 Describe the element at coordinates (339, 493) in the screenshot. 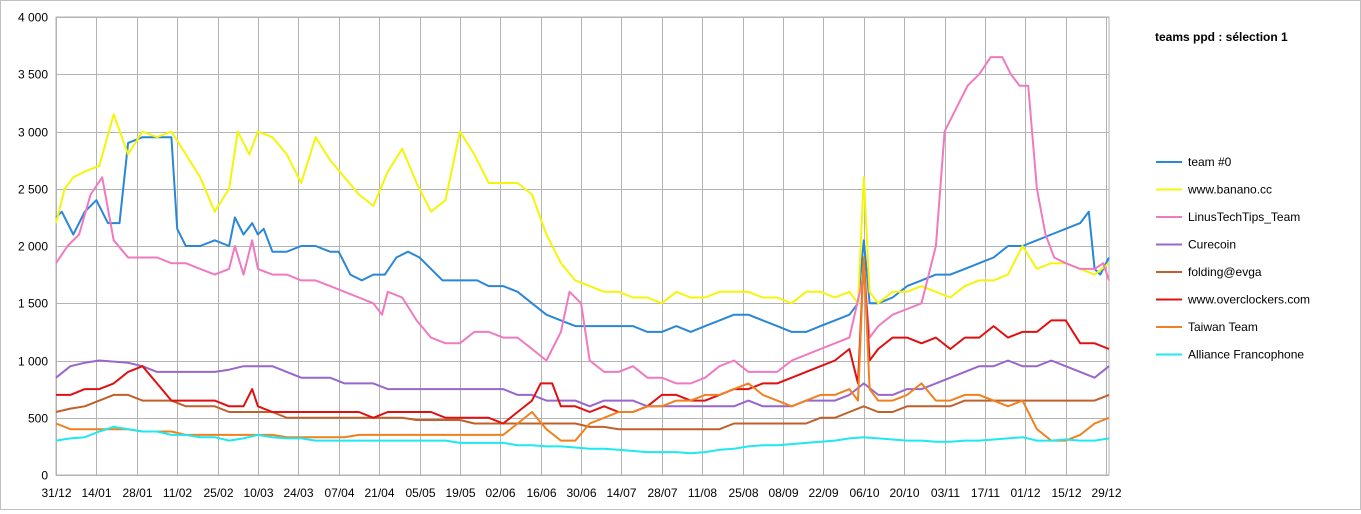

I see `x-tick-label: 07/04` at that location.